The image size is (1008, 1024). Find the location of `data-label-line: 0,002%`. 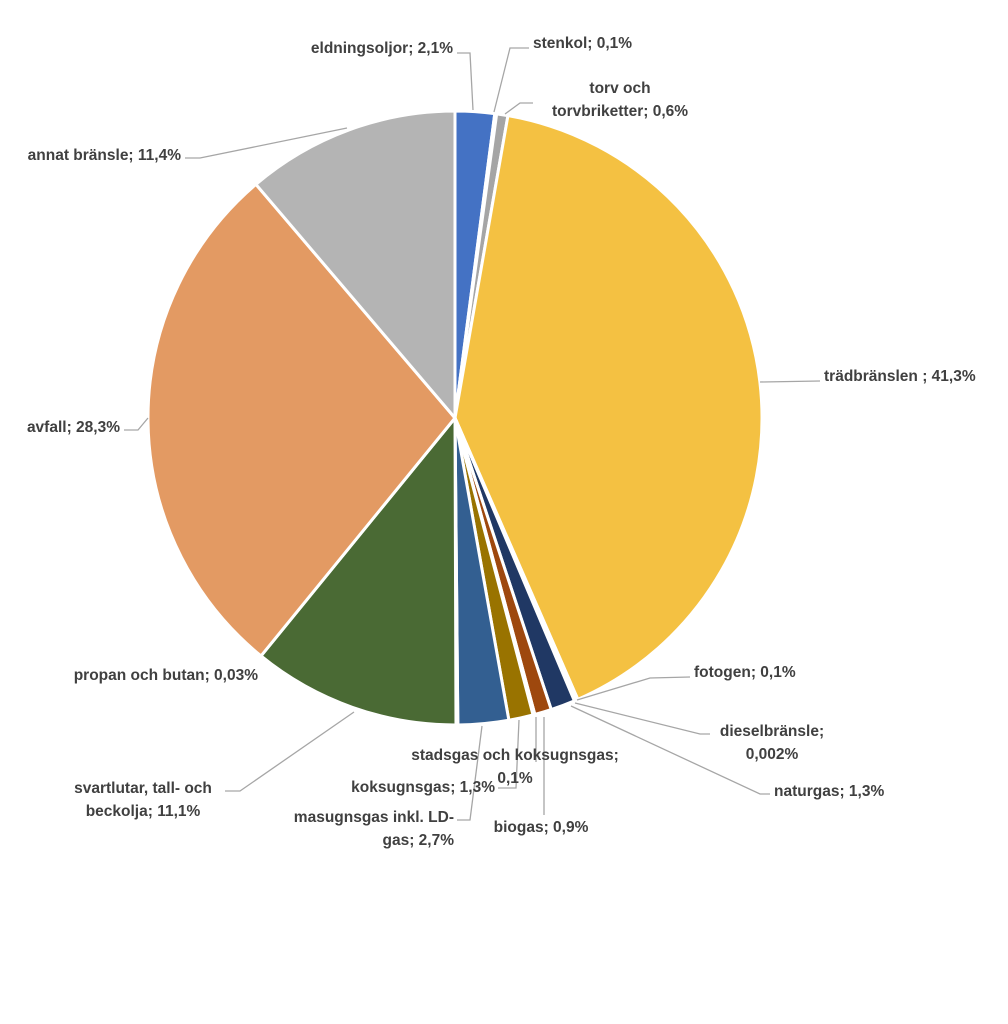

data-label-line: 0,002% is located at coordinates (772, 754).